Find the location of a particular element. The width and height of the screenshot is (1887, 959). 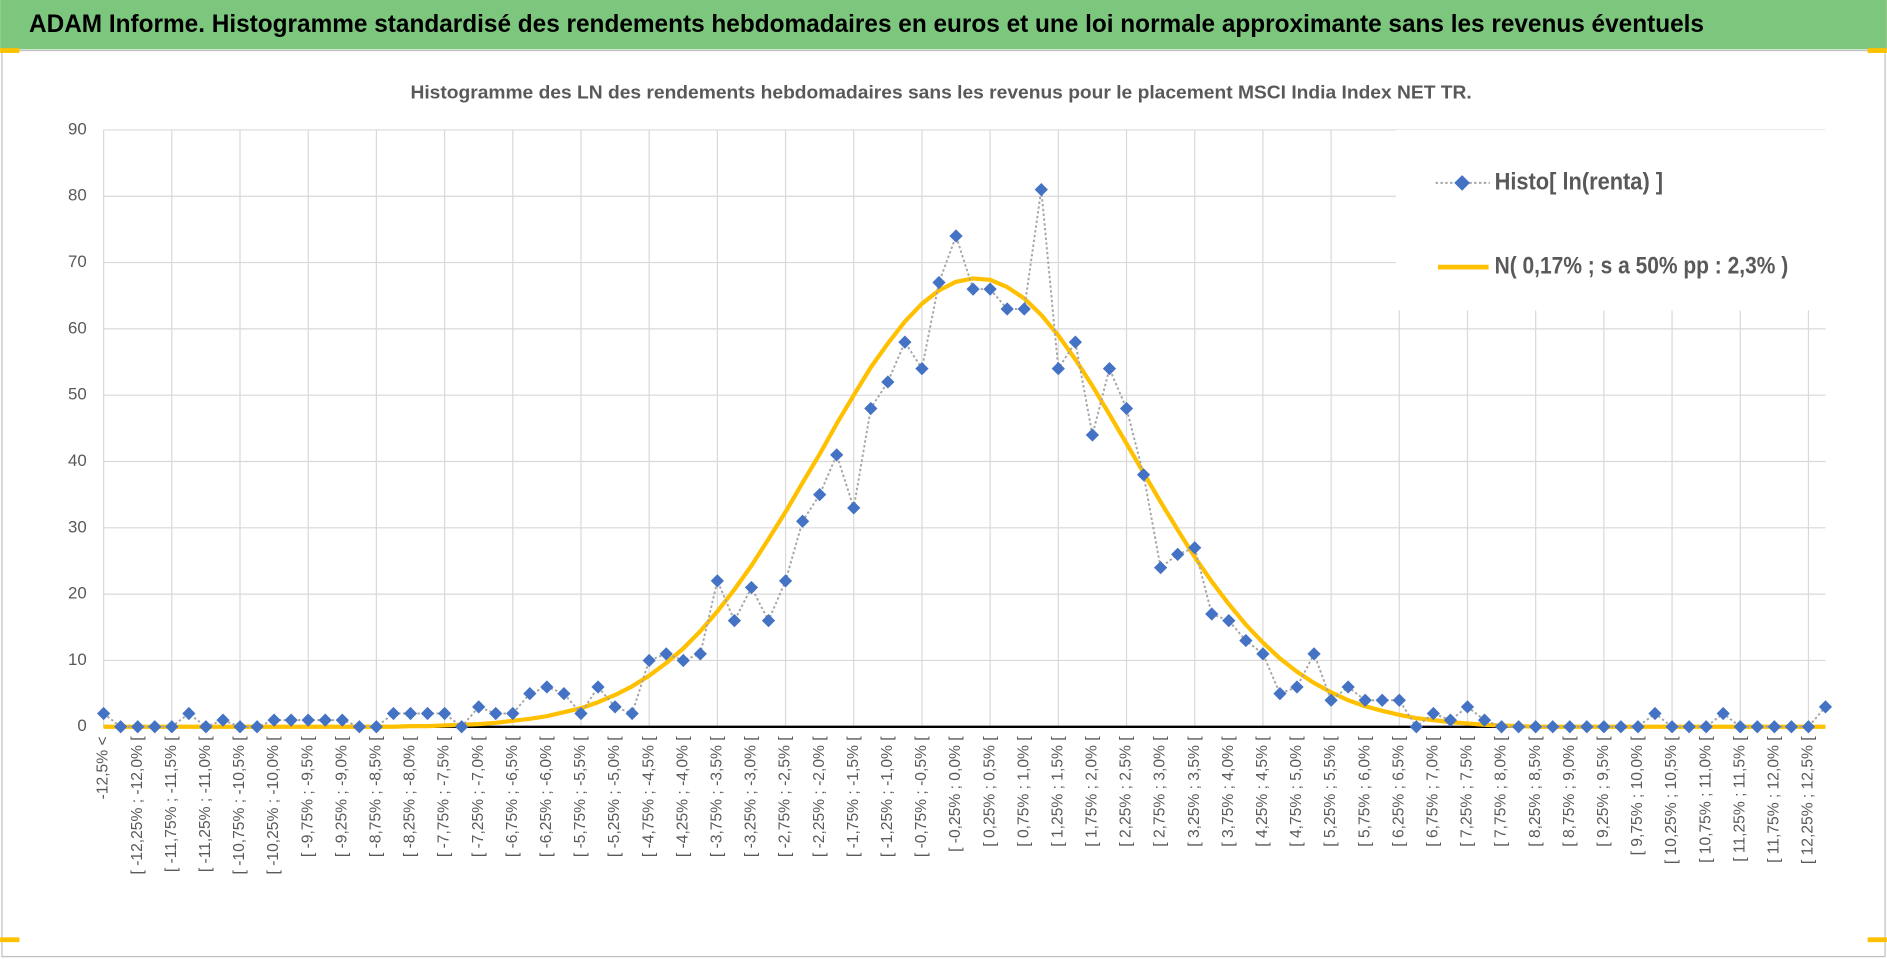

y-tick-label: 30 is located at coordinates (77, 526).